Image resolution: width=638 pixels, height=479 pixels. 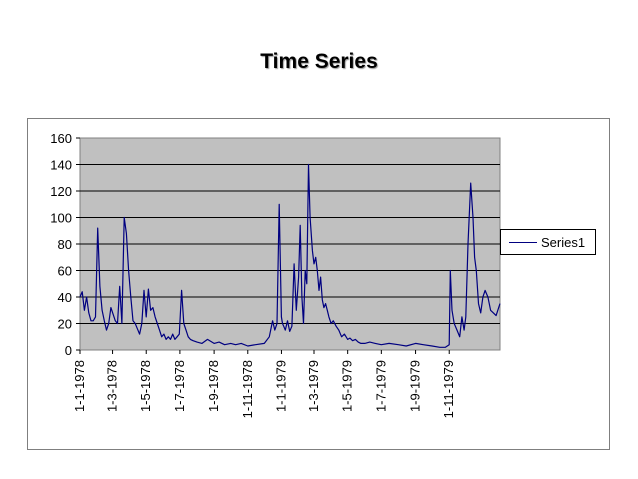 I want to click on chart-title: Time Series, so click(x=319, y=61).